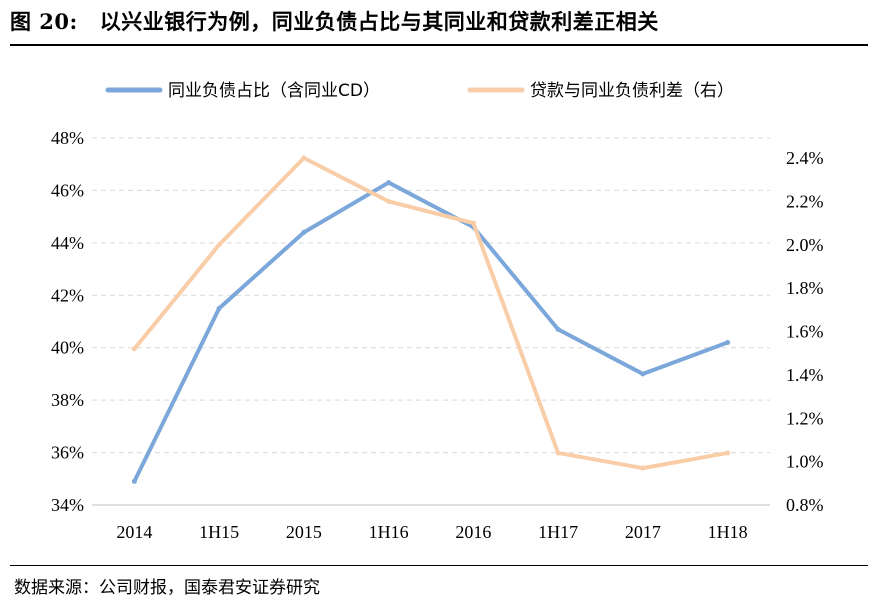 This screenshot has height=612, width=883. What do you see at coordinates (439, 565) in the screenshot?
I see `footer-rule` at bounding box center [439, 565].